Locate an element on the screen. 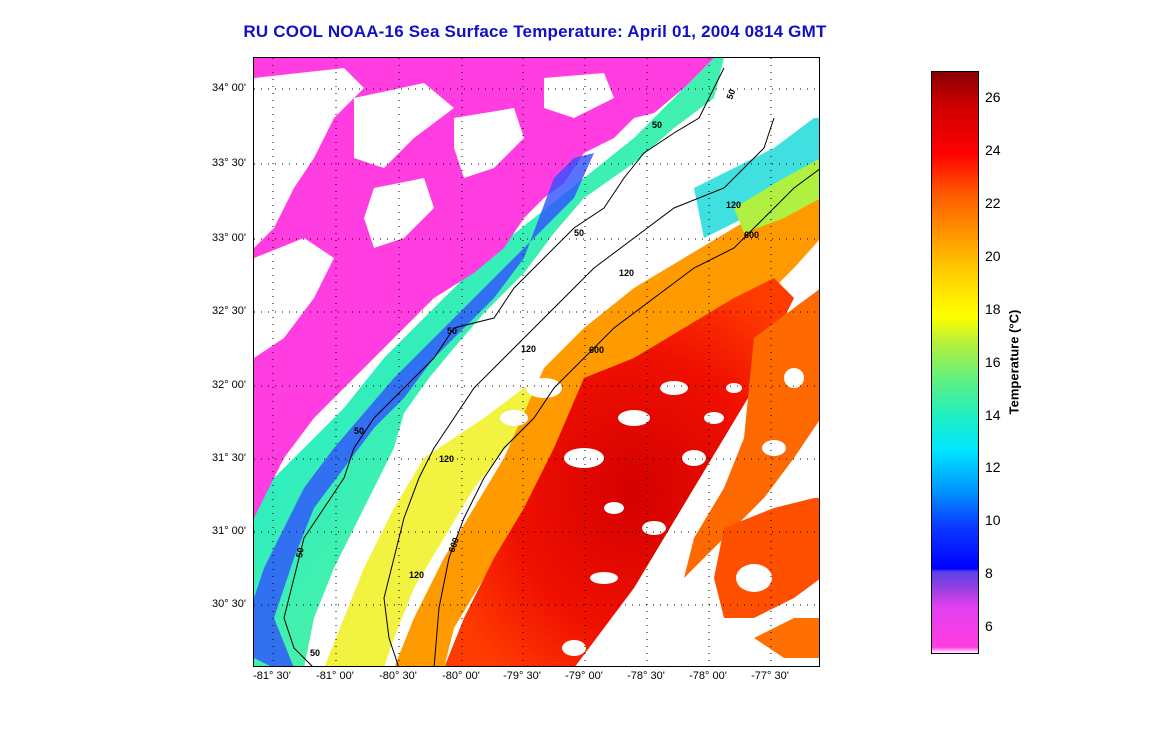 Image resolution: width=1162 pixels, height=751 pixels. lon-label: -81° 00' is located at coordinates (335, 676).